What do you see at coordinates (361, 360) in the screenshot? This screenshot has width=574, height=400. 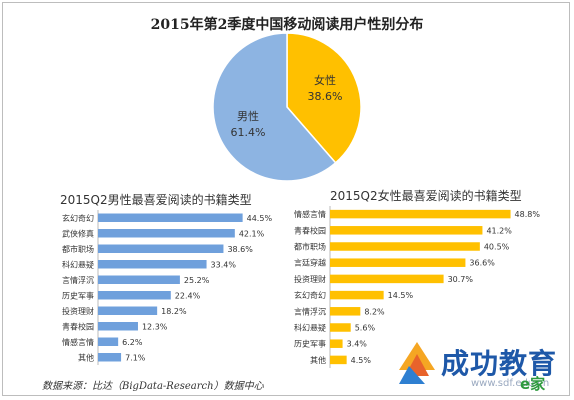 I see `bar-value-label: 4.5%` at bounding box center [361, 360].